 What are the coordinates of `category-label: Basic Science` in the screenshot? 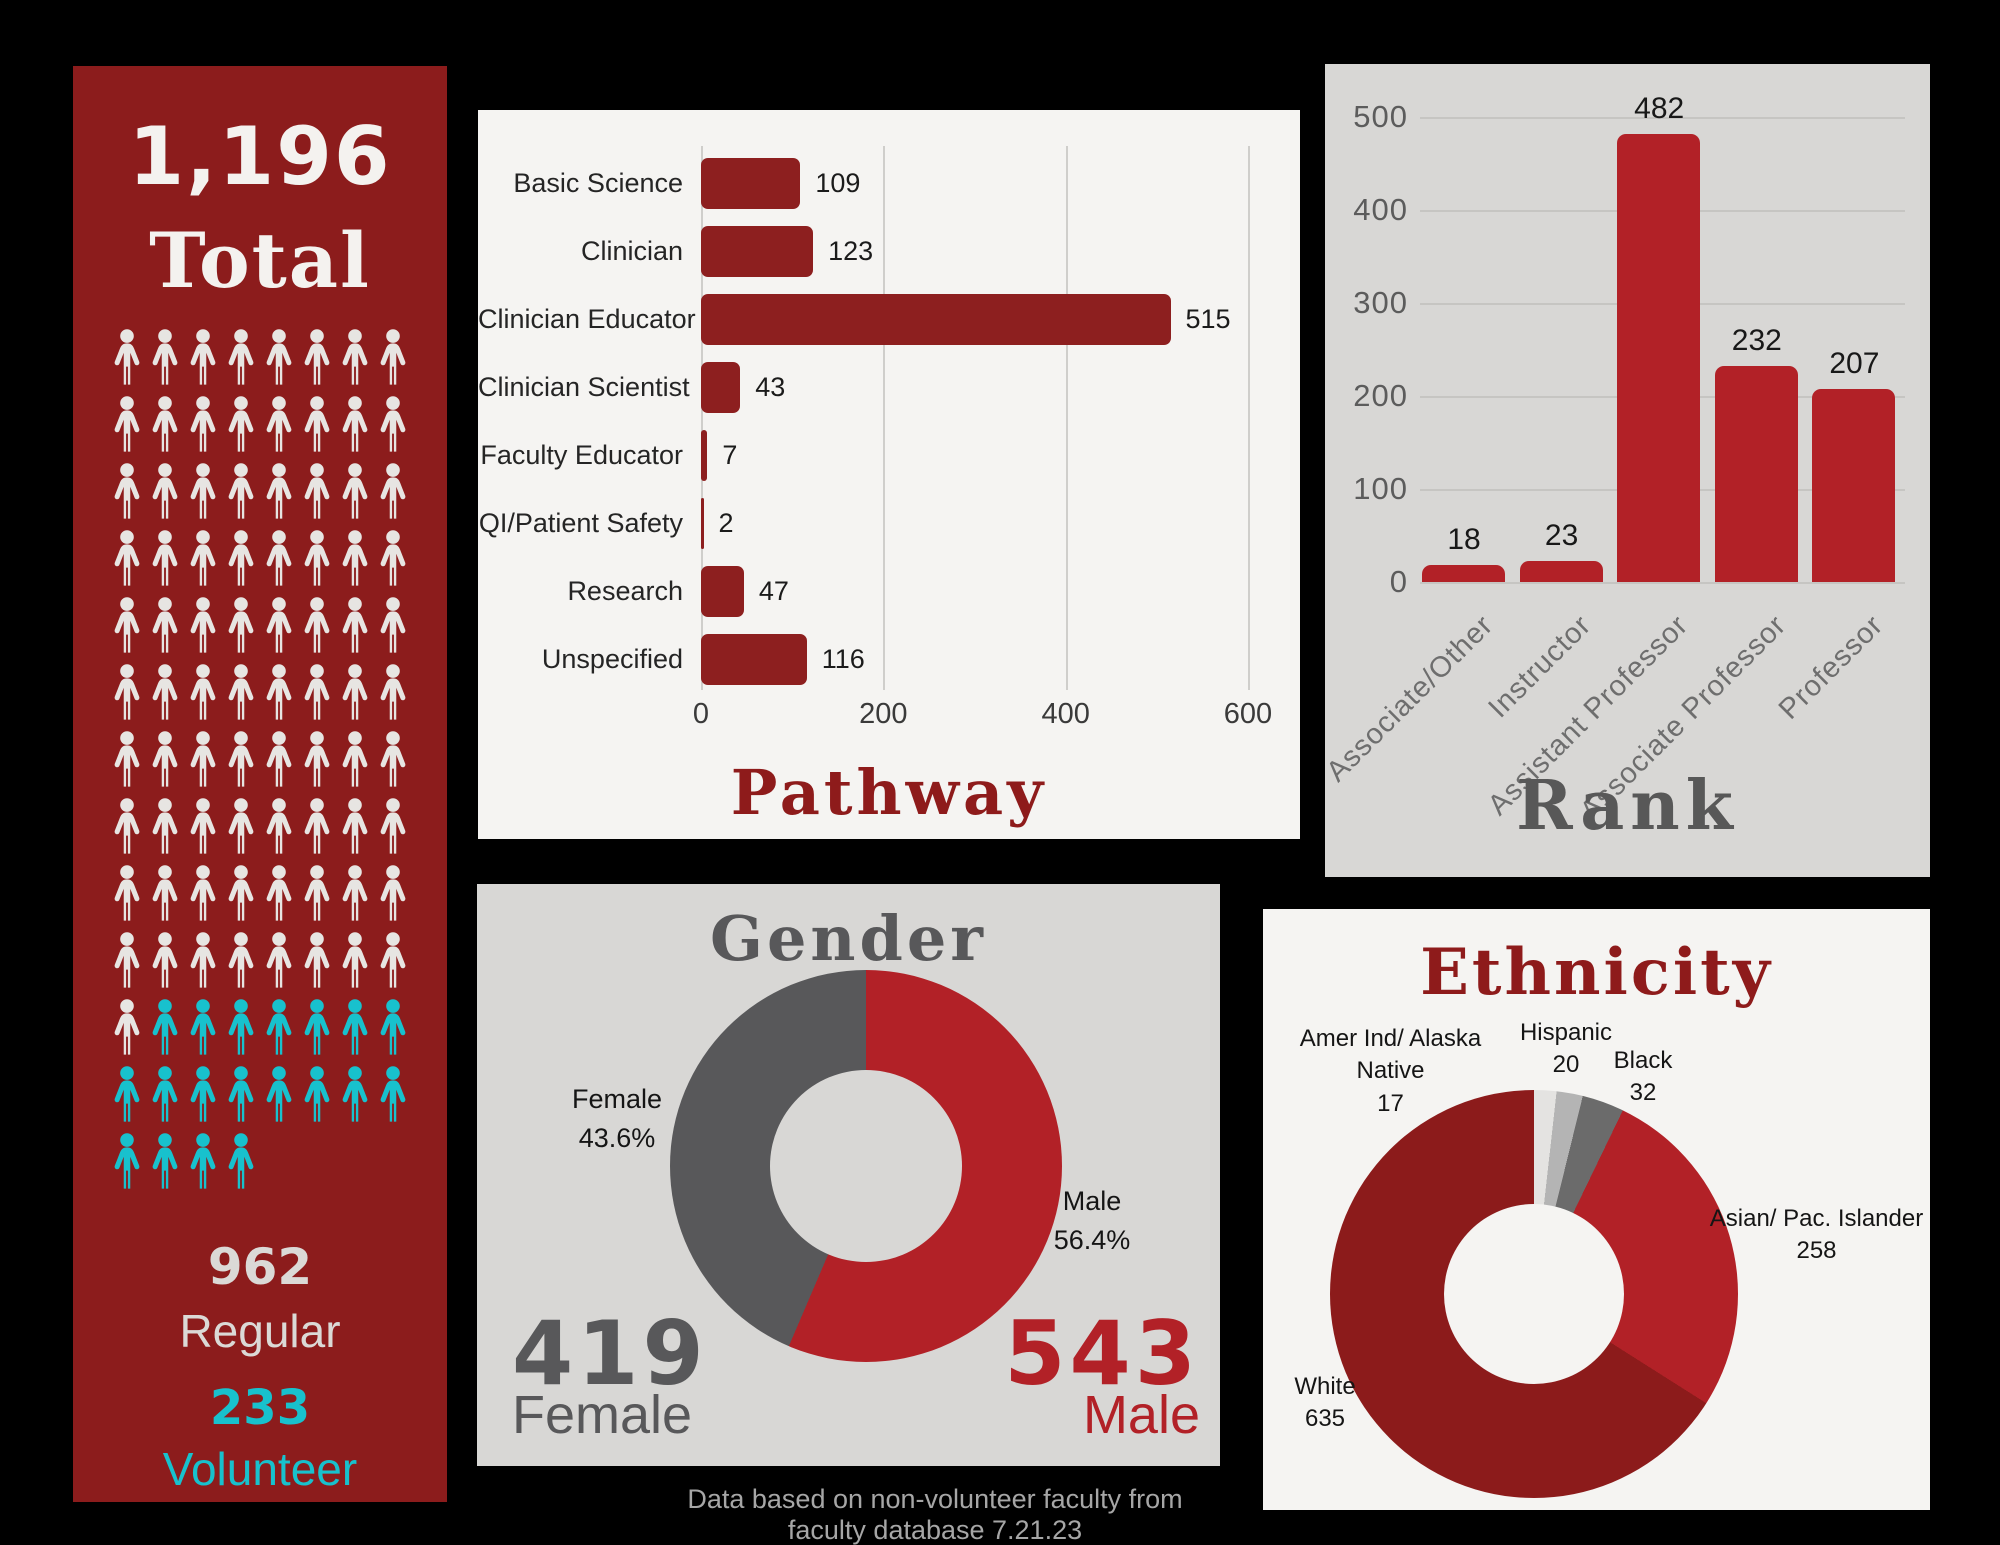 It's located at (598, 183).